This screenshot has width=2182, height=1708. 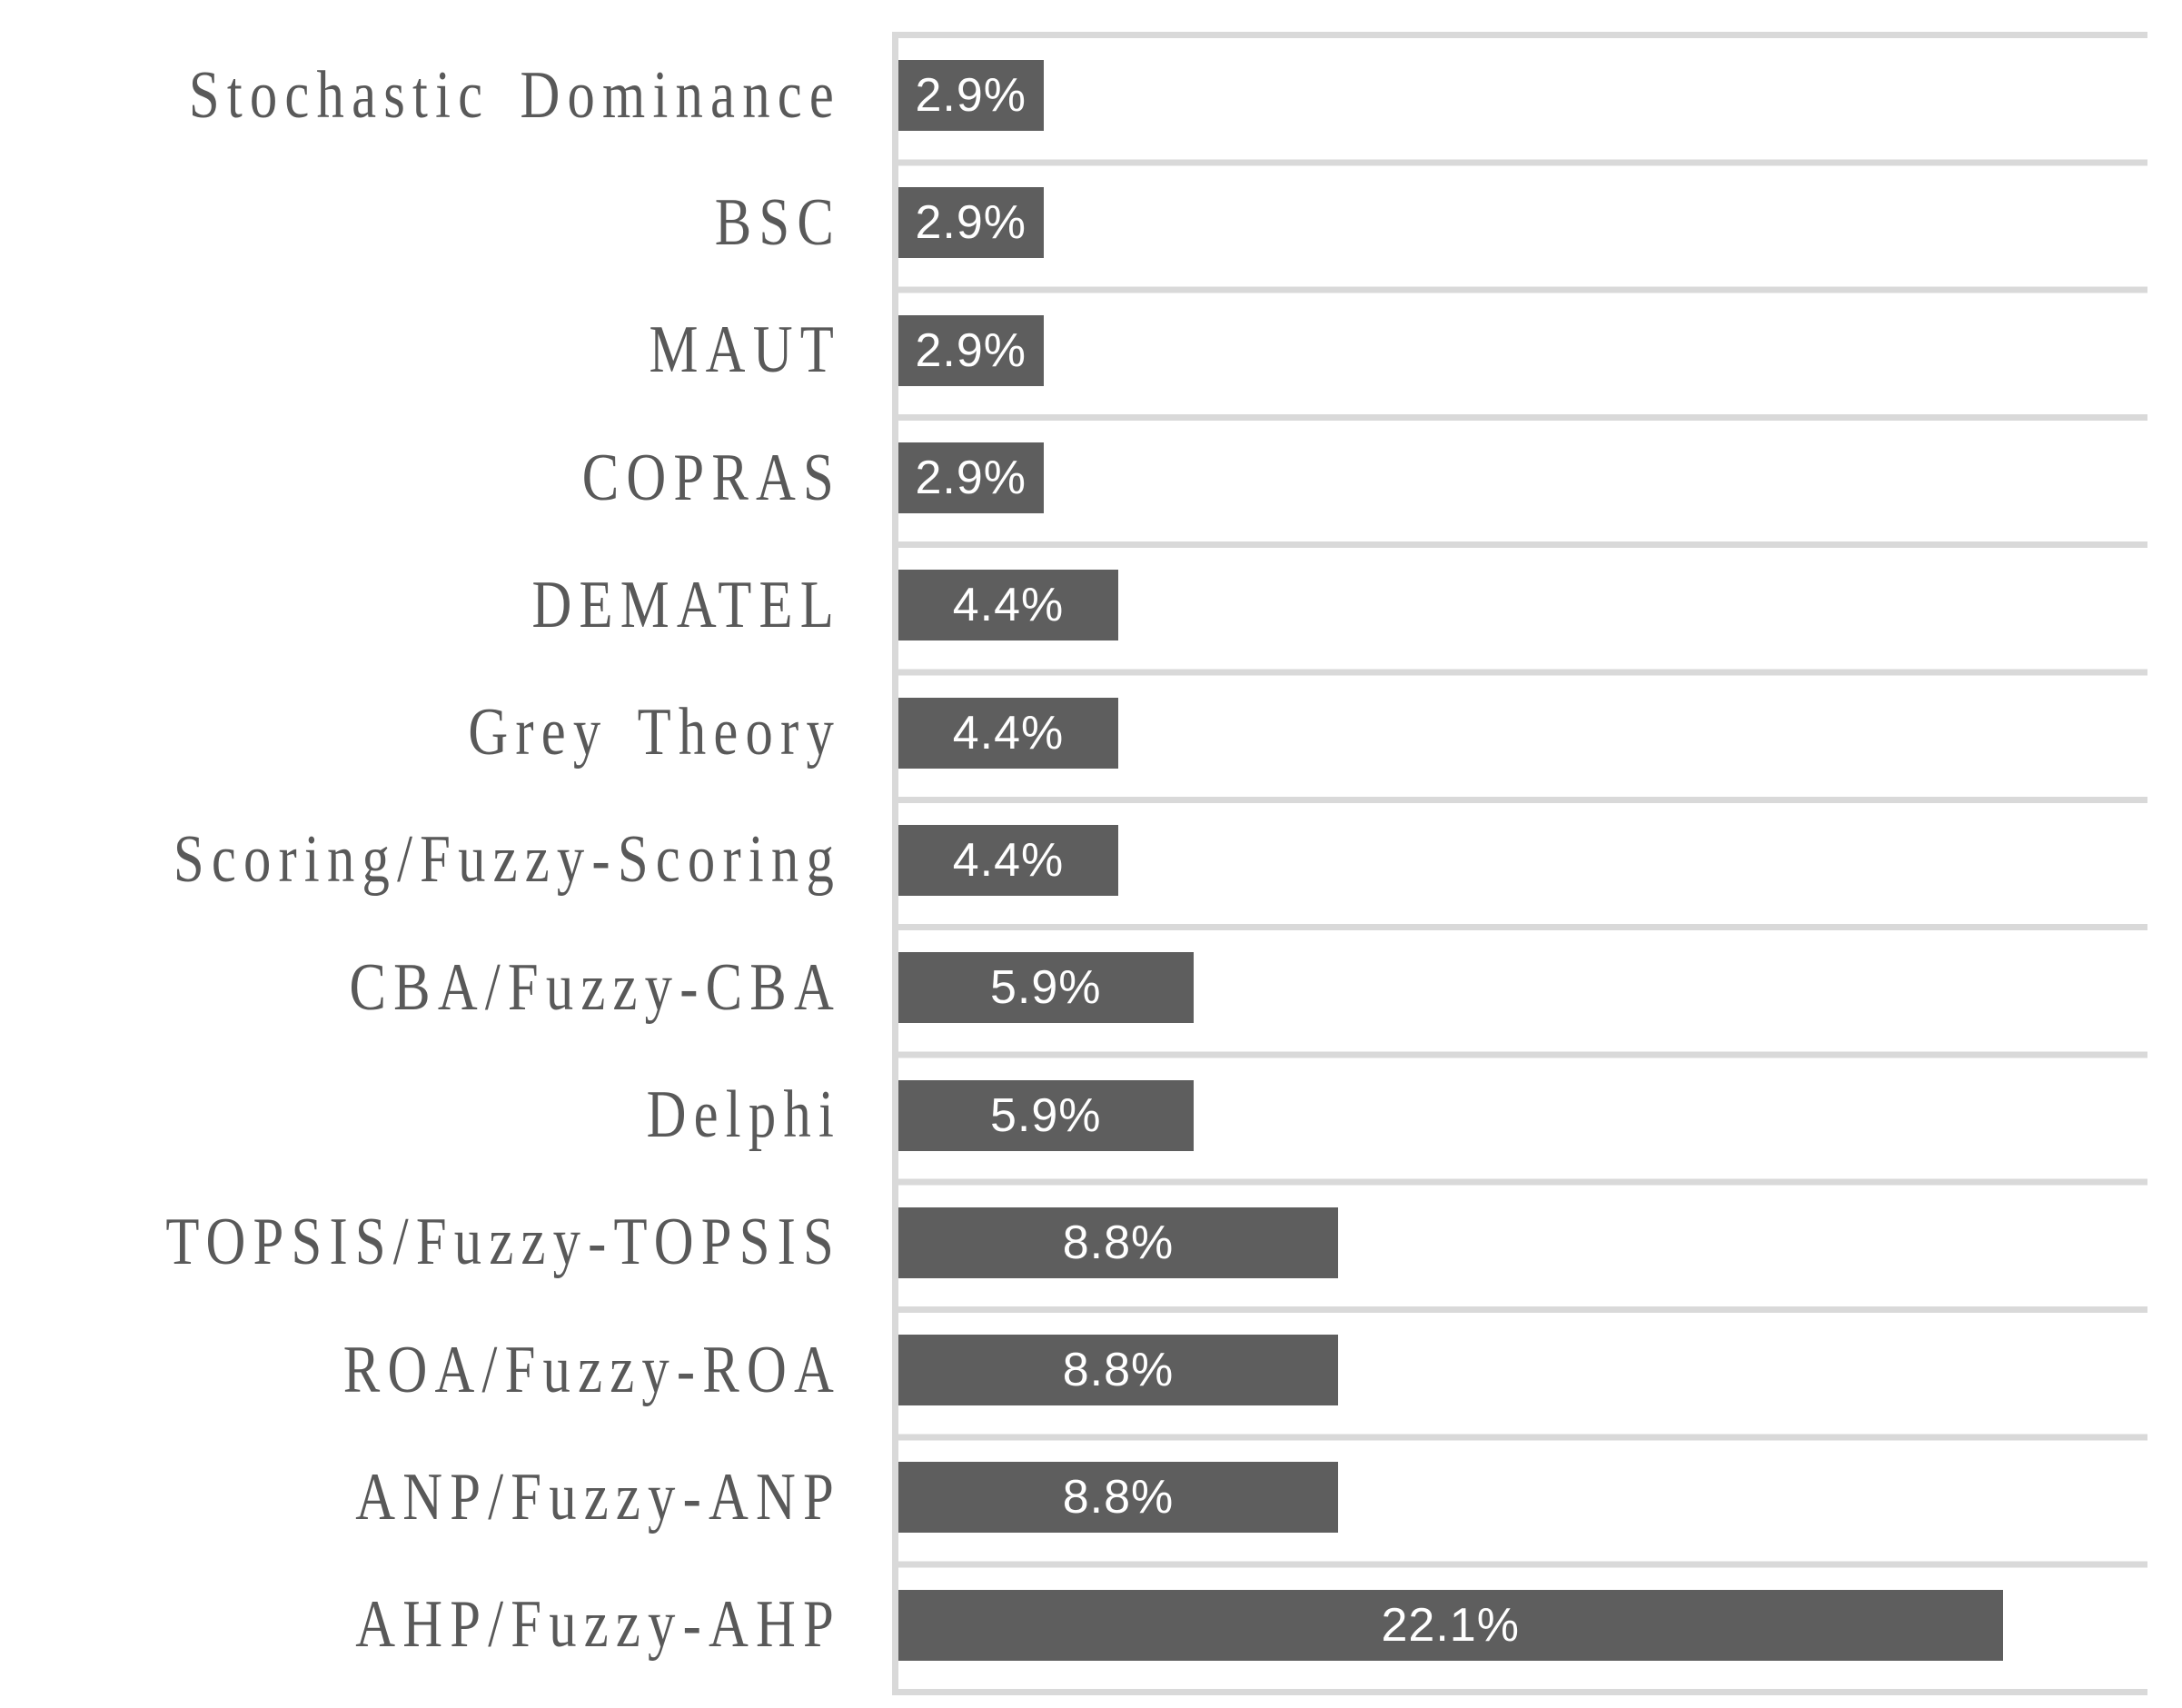 I want to click on chart-row: MAUT 2.9%, so click(x=1073, y=350).